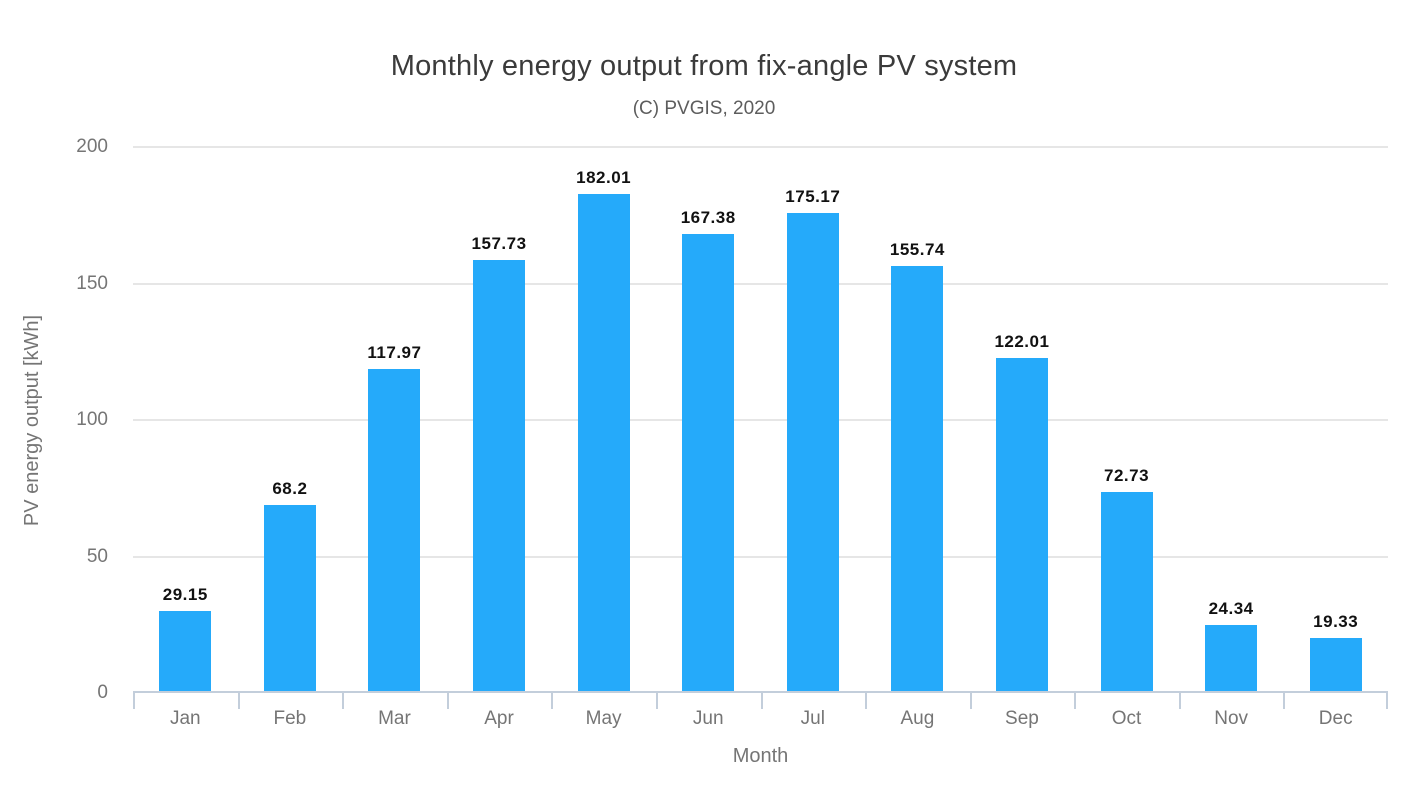  What do you see at coordinates (185, 595) in the screenshot?
I see `value-label-jan: 29.15` at bounding box center [185, 595].